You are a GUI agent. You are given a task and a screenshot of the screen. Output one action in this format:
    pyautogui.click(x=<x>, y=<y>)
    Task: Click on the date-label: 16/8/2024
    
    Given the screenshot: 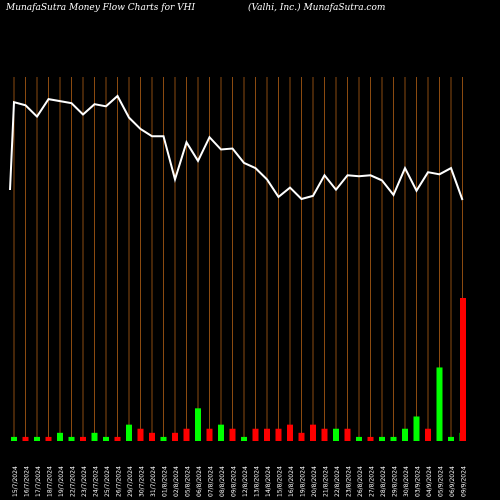 What is the action you would take?
    pyautogui.click(x=291, y=481)
    